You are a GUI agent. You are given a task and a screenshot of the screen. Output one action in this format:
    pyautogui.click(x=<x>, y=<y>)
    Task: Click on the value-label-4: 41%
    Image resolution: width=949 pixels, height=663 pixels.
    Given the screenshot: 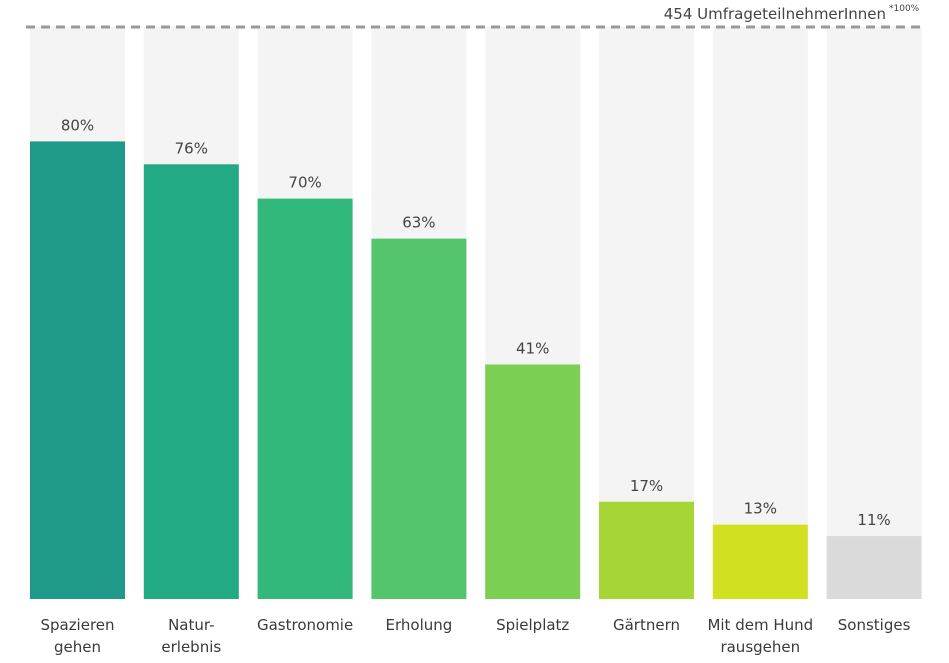 What is the action you would take?
    pyautogui.click(x=532, y=348)
    